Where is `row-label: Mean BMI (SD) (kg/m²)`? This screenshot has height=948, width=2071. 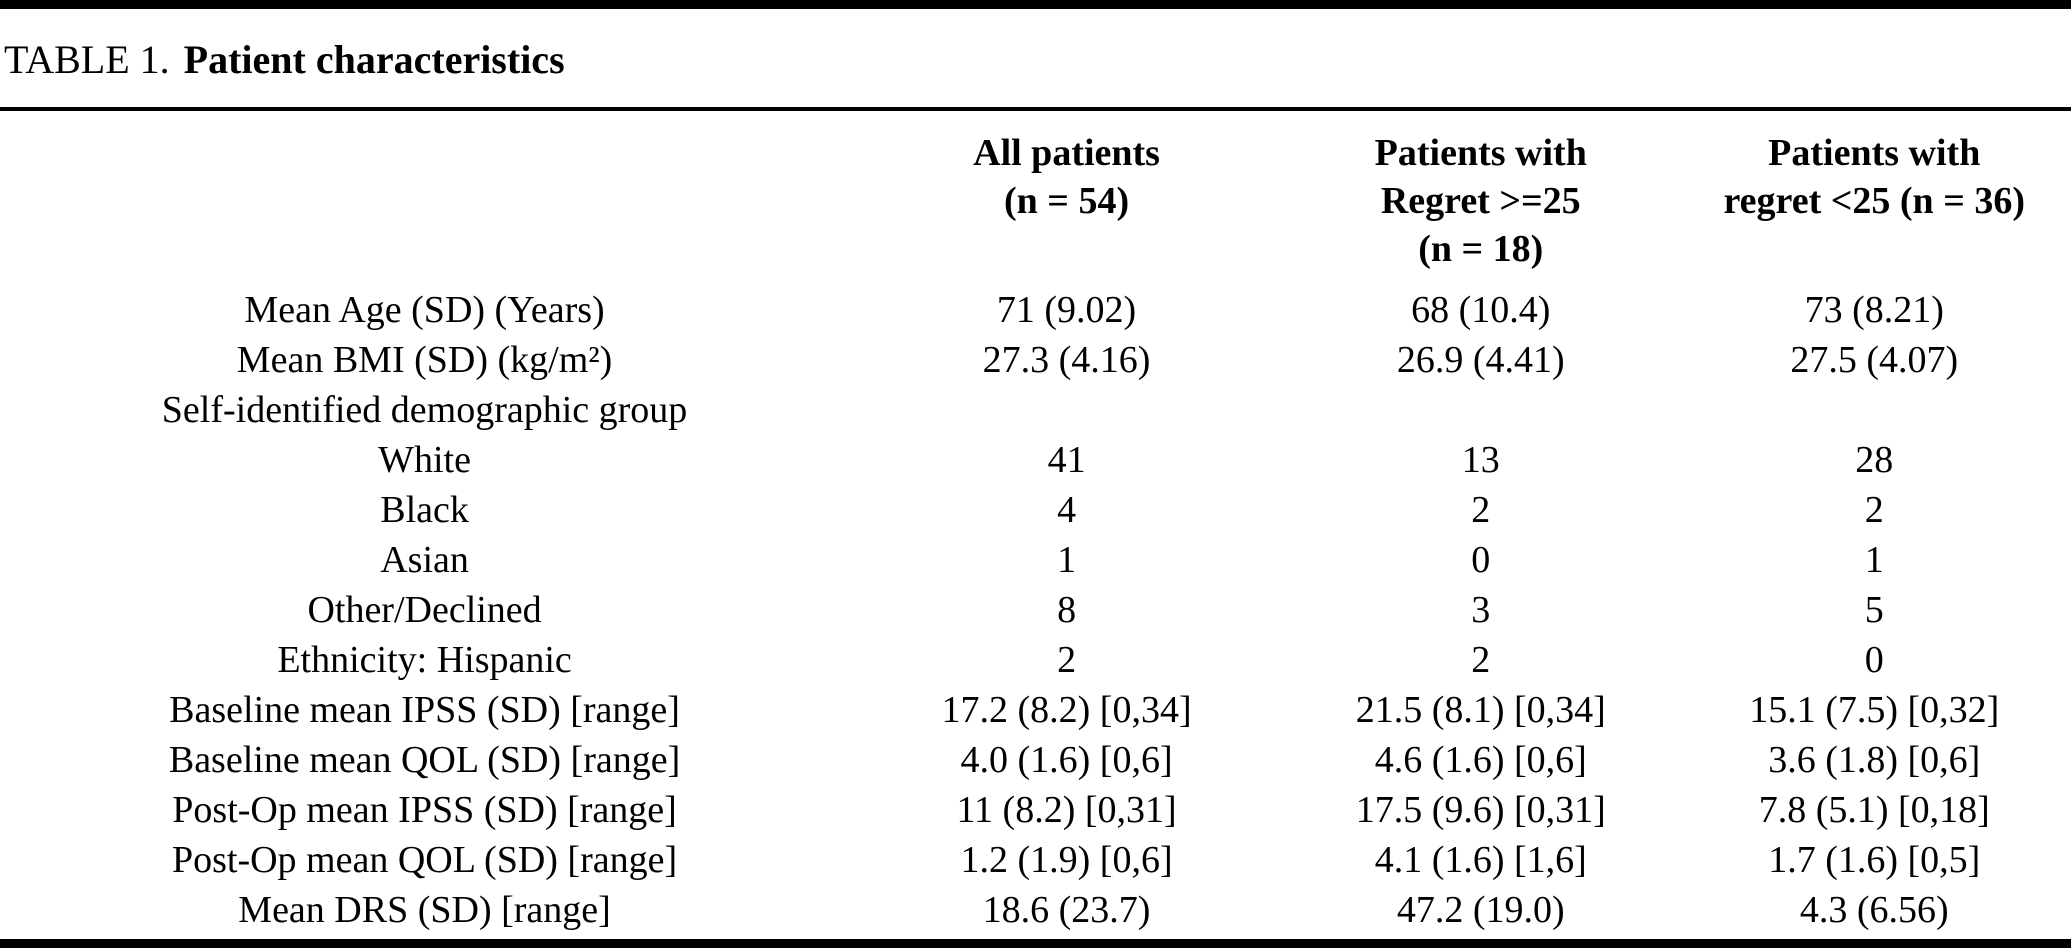 row-label: Mean BMI (SD) (kg/m²) is located at coordinates (424, 360).